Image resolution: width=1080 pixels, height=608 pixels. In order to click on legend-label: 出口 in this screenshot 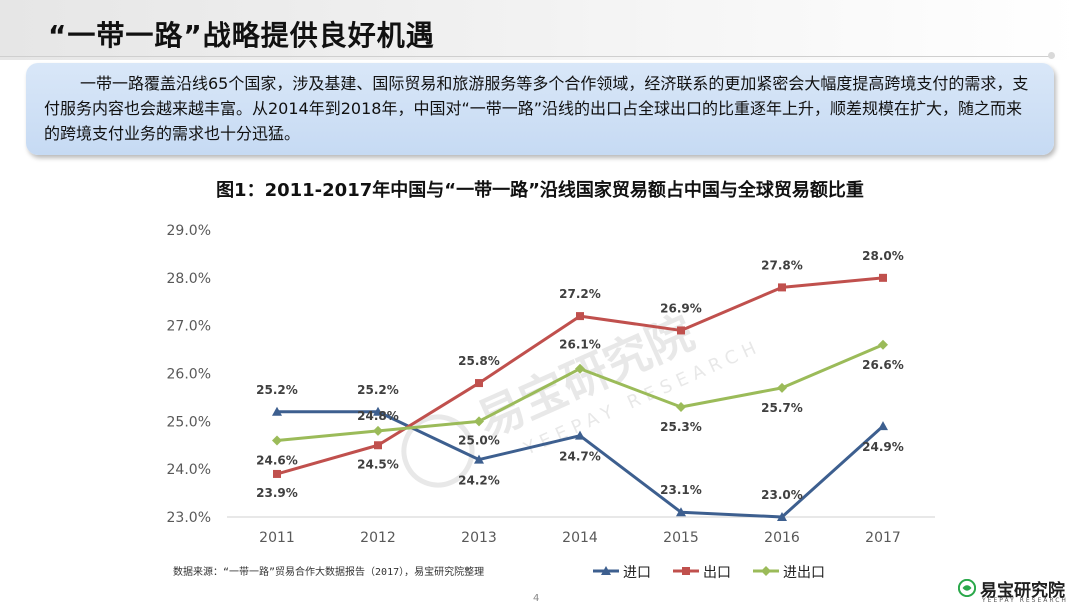, I will do `click(717, 573)`.